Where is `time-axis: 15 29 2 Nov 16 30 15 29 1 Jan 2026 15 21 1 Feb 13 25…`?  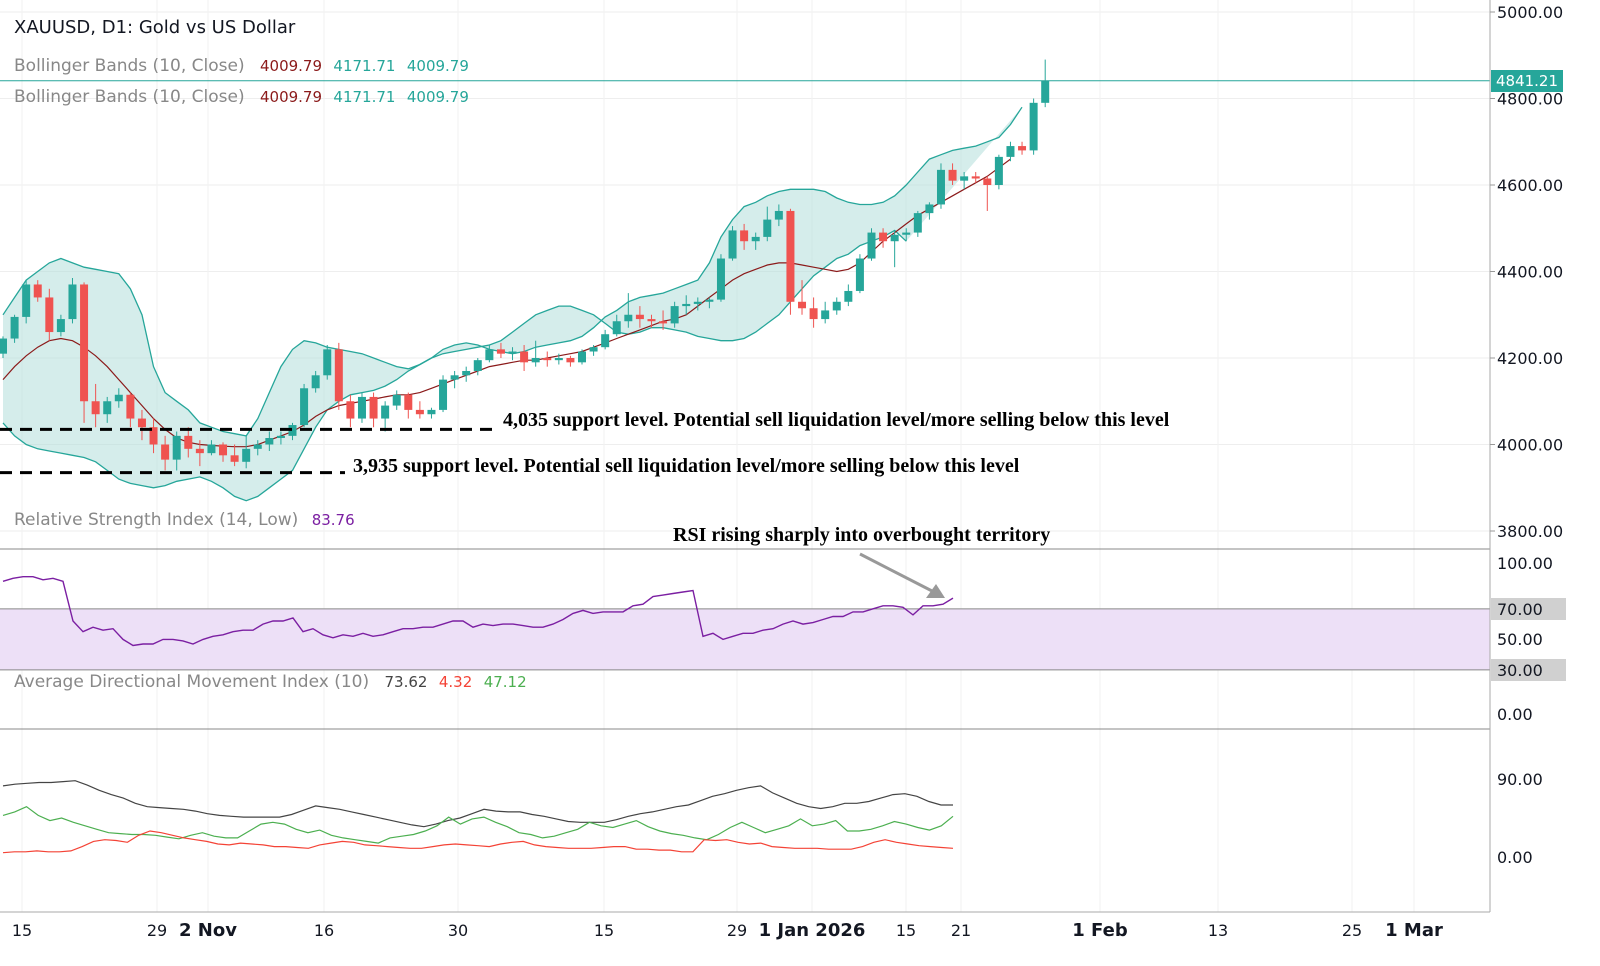
time-axis: 15 29 2 Nov 16 30 15 29 1 Jan 2026 15 21 1 Feb 13 25… is located at coordinates (727, 930).